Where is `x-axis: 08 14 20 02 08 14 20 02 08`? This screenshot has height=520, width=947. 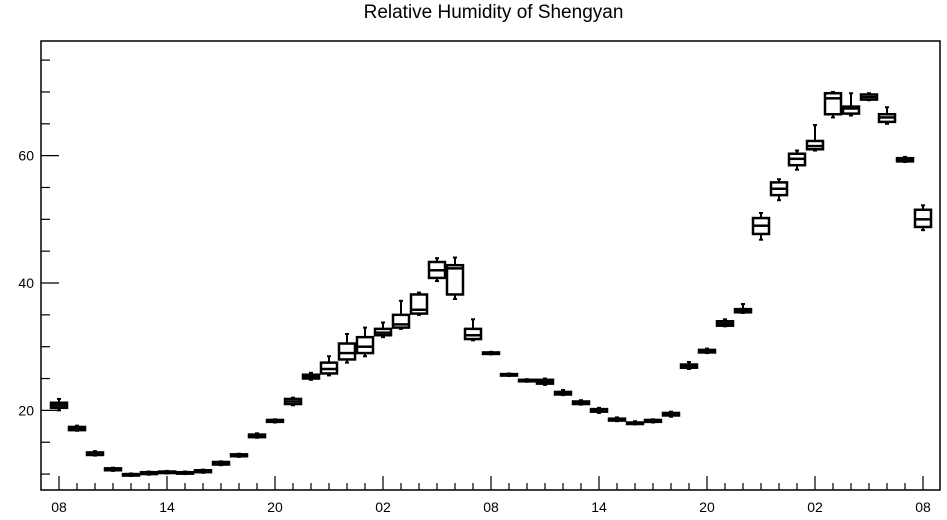 x-axis: 08 14 20 02 08 14 20 02 08 is located at coordinates (491, 495).